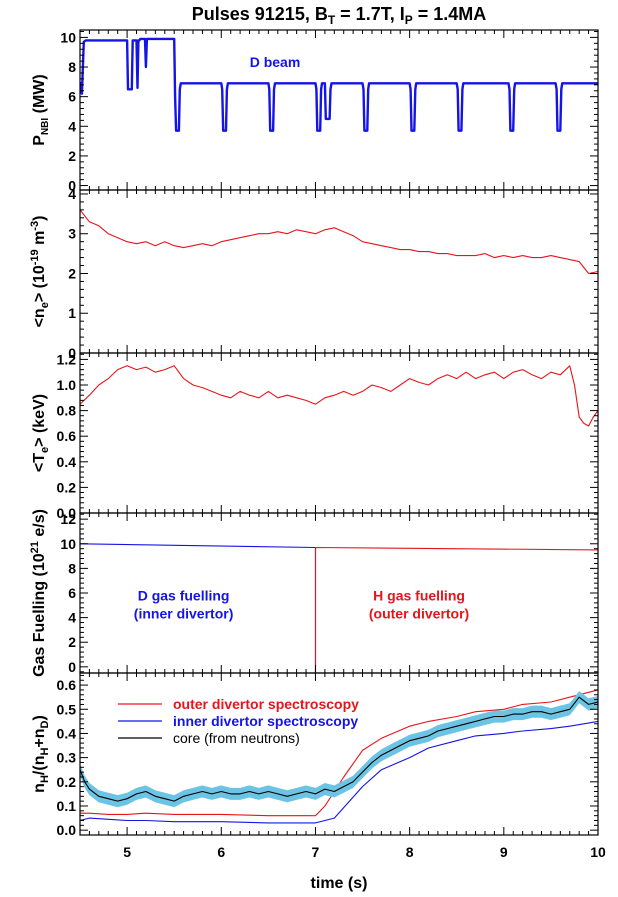 The width and height of the screenshot is (618, 897). I want to click on y-tick-label: 0.8, so click(67, 411).